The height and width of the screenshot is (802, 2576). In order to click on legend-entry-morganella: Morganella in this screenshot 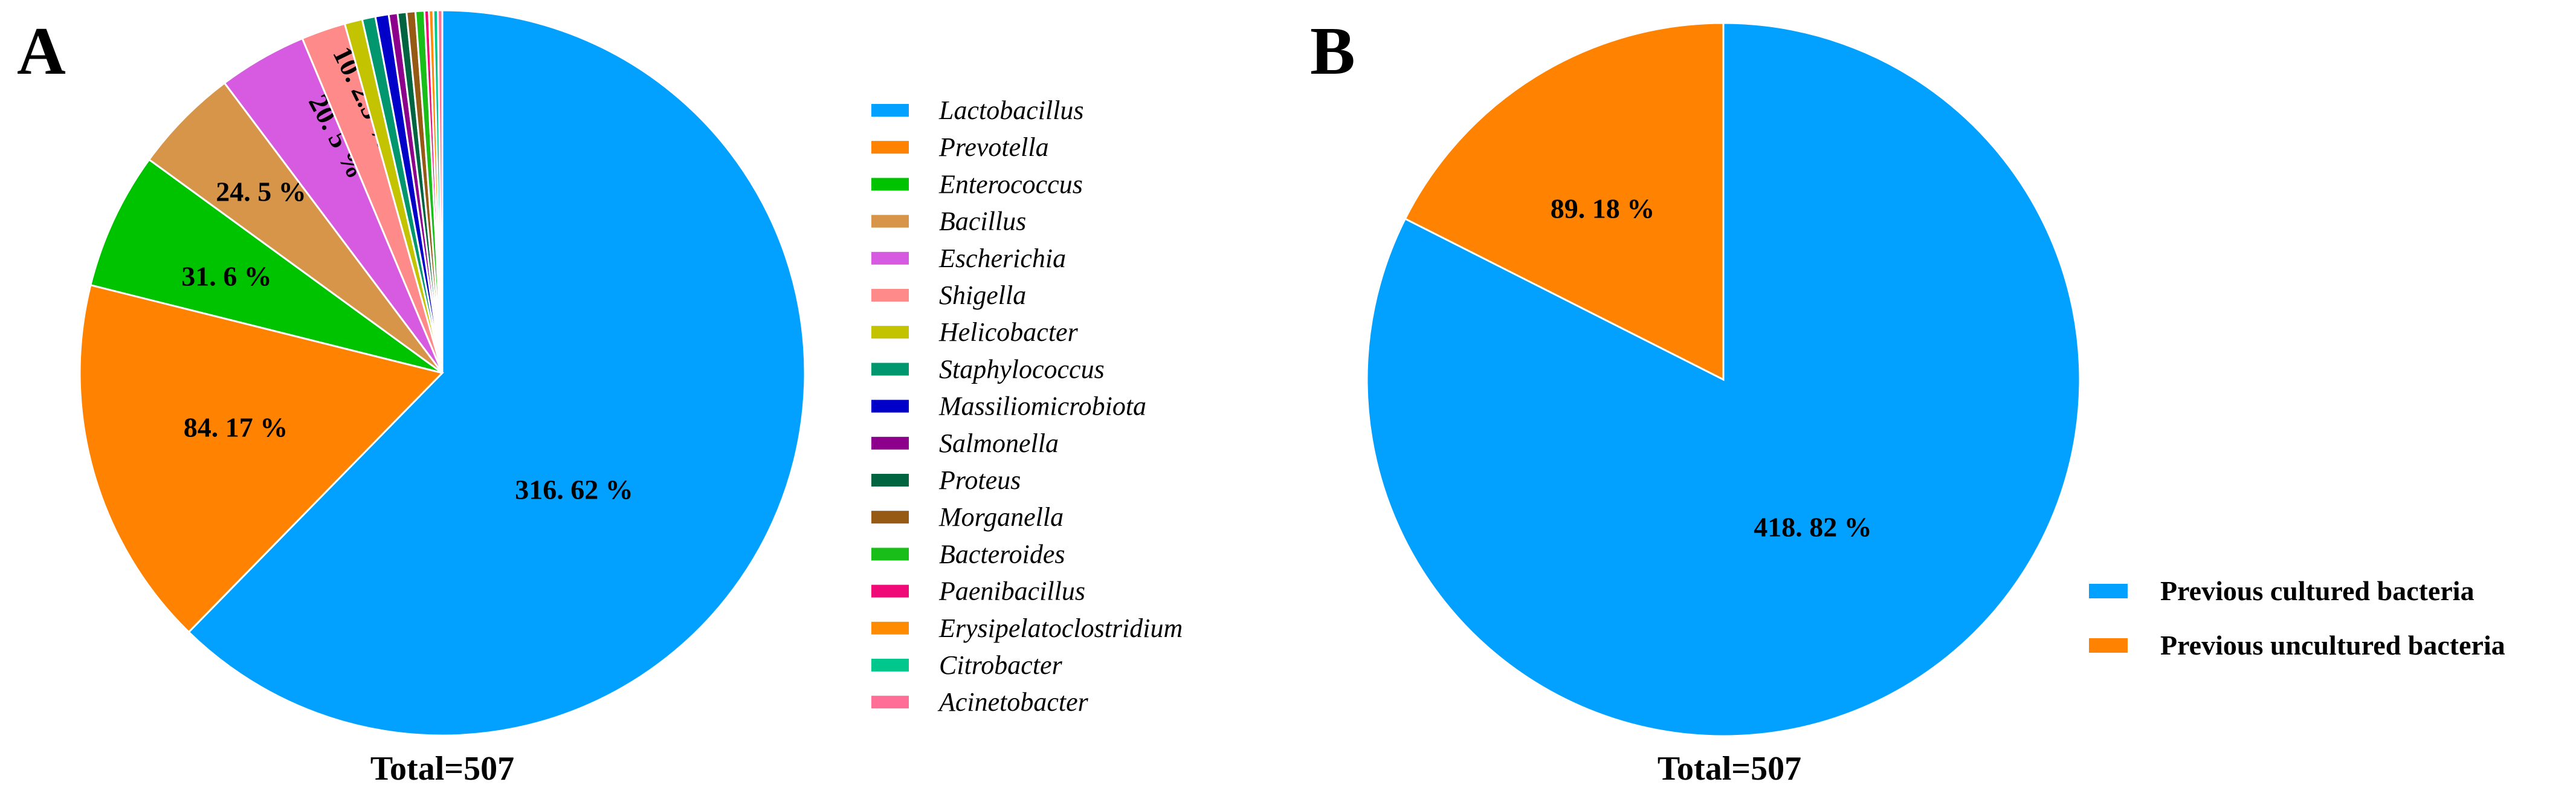, I will do `click(1001, 517)`.